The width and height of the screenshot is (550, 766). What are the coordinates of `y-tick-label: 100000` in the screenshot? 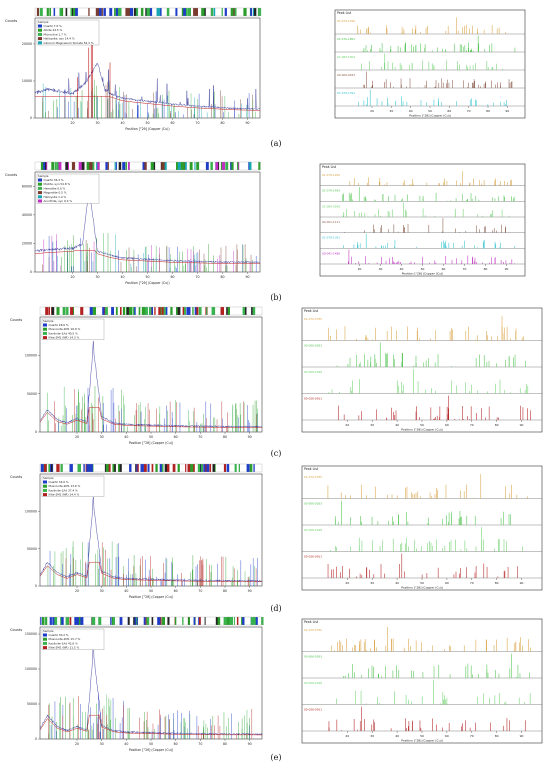 It's located at (31, 669).